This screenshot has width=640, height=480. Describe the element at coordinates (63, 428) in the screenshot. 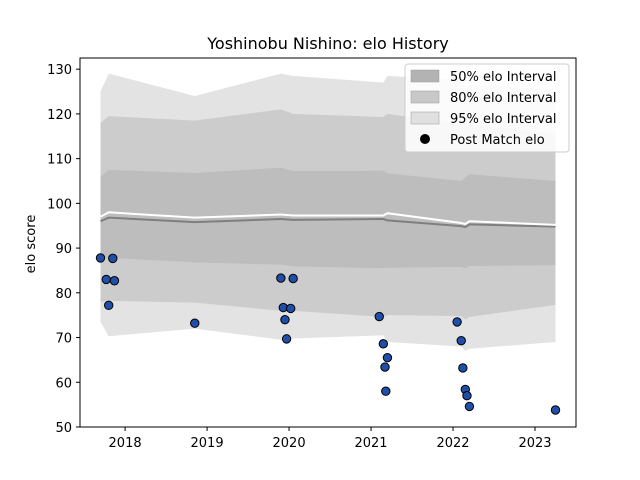

I see `y-tick-label: 50` at that location.